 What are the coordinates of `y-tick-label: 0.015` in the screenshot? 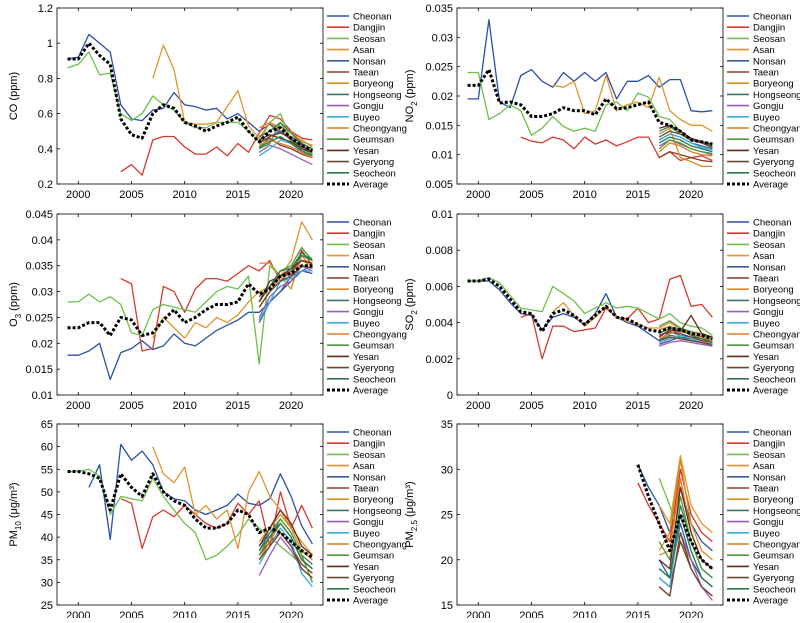 It's located at (39, 370).